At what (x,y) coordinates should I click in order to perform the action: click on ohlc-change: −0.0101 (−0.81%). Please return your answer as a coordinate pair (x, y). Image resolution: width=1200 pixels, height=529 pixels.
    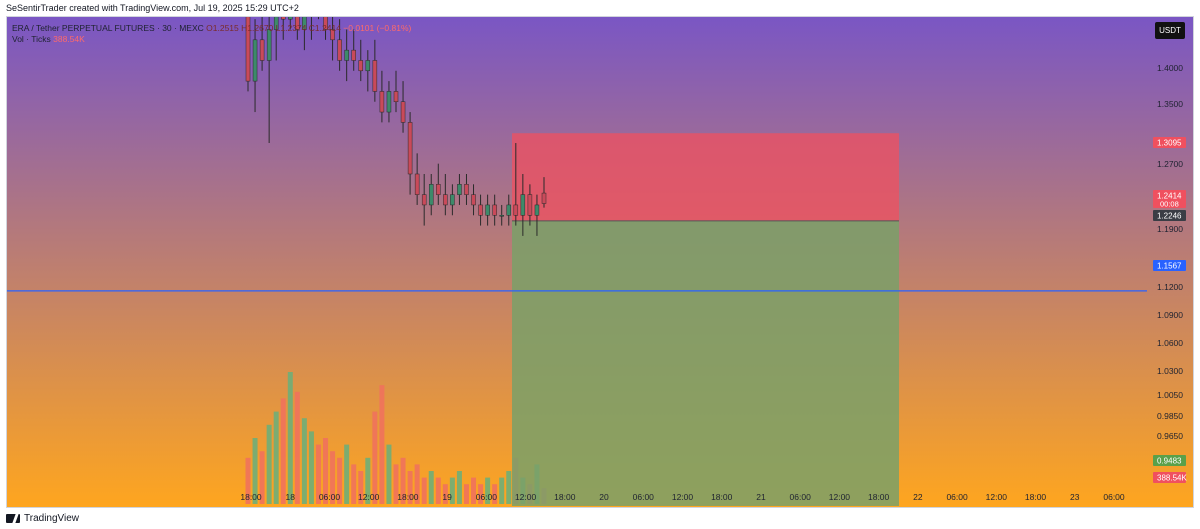
    Looking at the image, I should click on (377, 28).